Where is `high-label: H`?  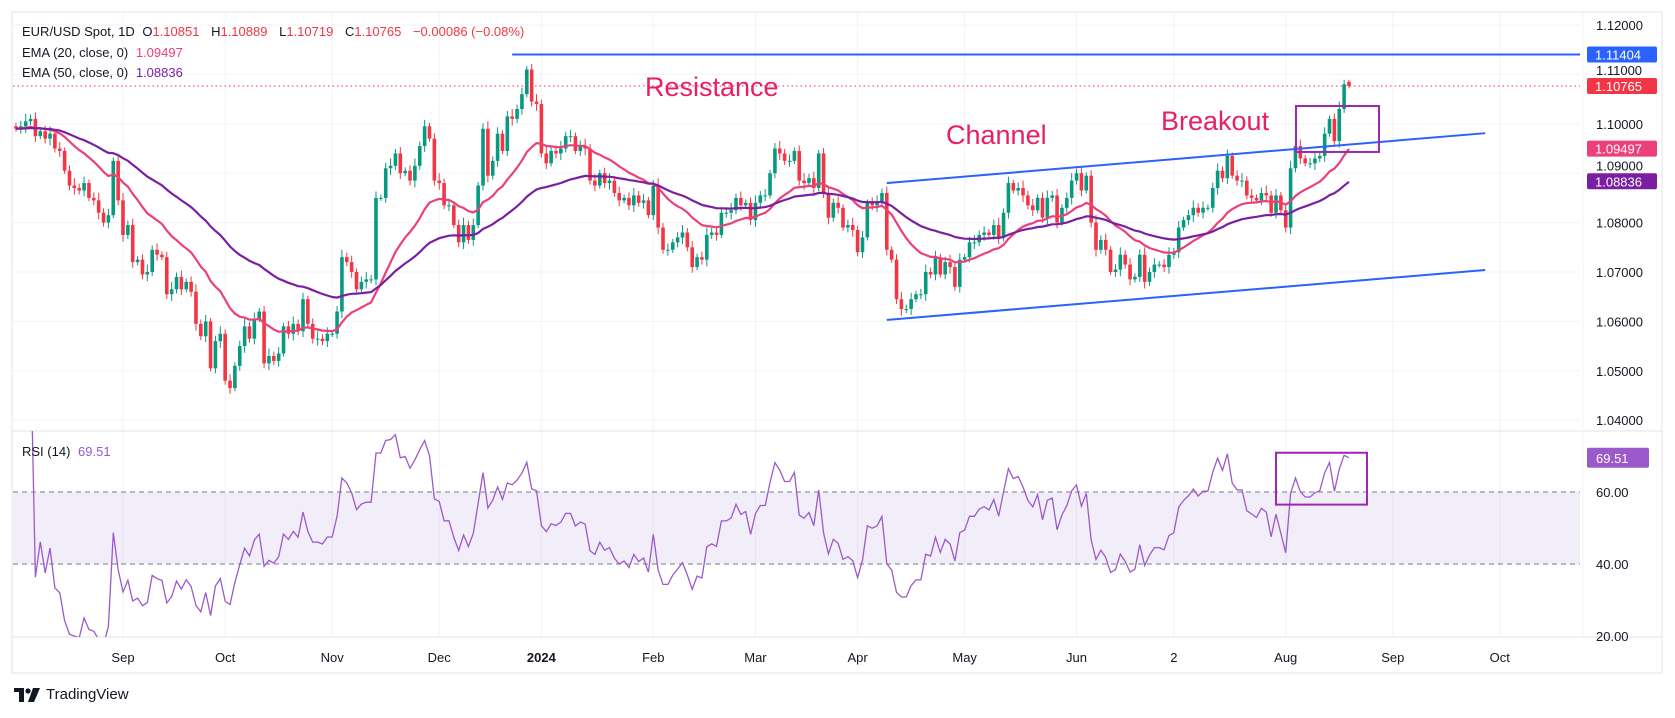 high-label: H is located at coordinates (216, 31).